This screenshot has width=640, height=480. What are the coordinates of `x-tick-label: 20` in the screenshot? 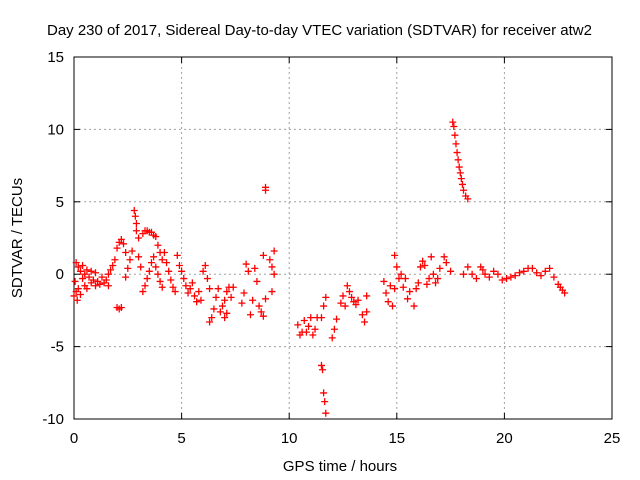 It's located at (504, 438).